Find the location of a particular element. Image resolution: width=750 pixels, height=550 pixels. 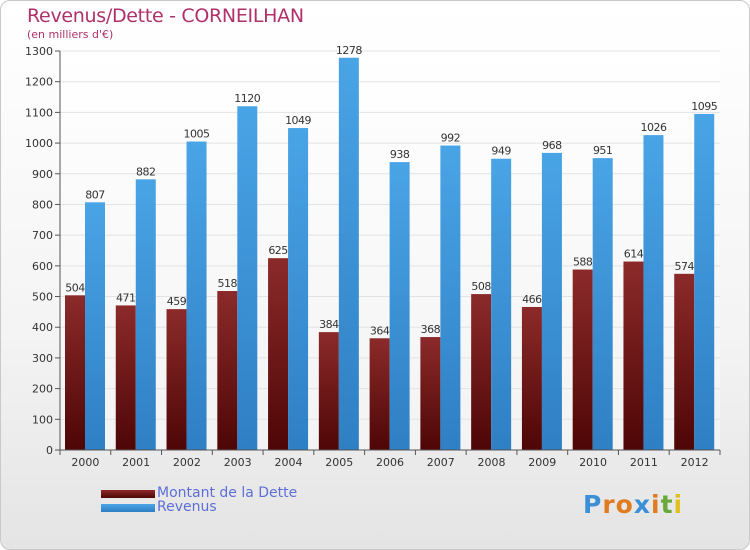

logo-letter: x is located at coordinates (642, 504).